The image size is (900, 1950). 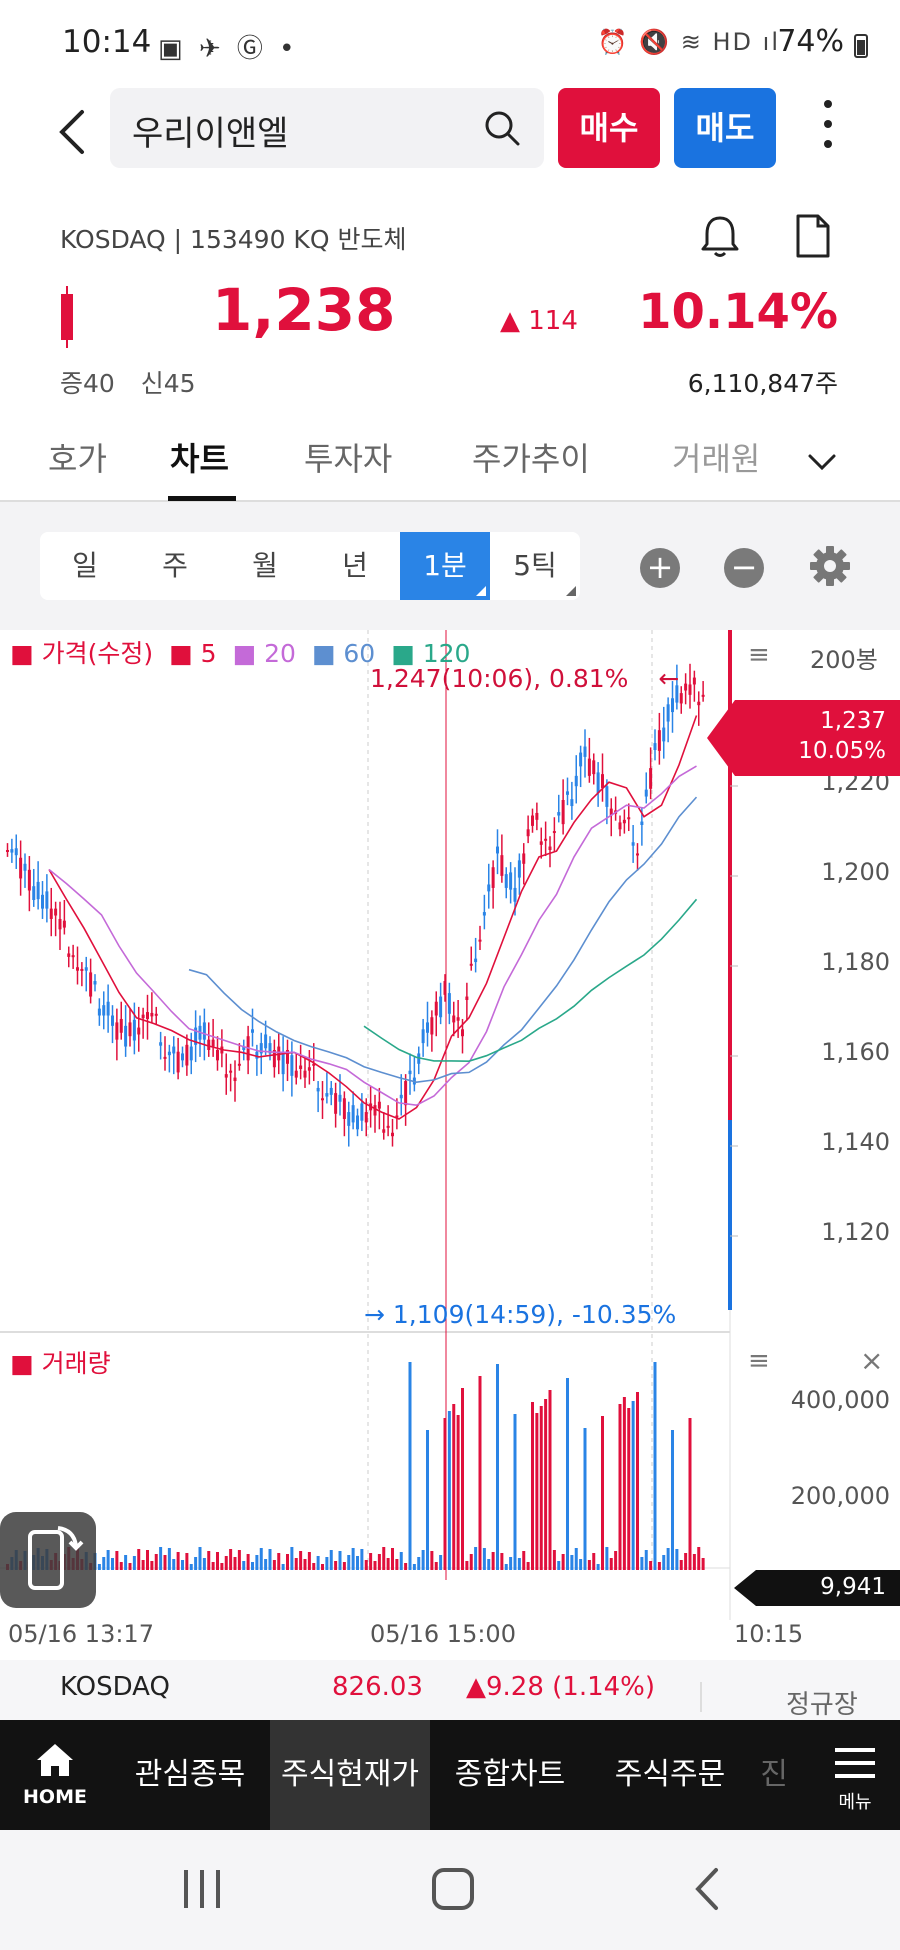 What do you see at coordinates (453, 1889) in the screenshot?
I see `home-button-icon` at bounding box center [453, 1889].